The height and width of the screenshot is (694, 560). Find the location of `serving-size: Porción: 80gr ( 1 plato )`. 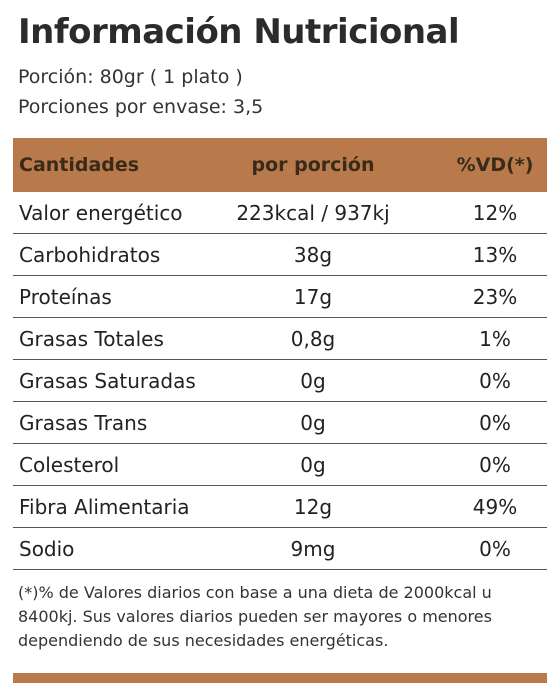

serving-size: Porción: 80gr ( 1 plato ) is located at coordinates (130, 77).